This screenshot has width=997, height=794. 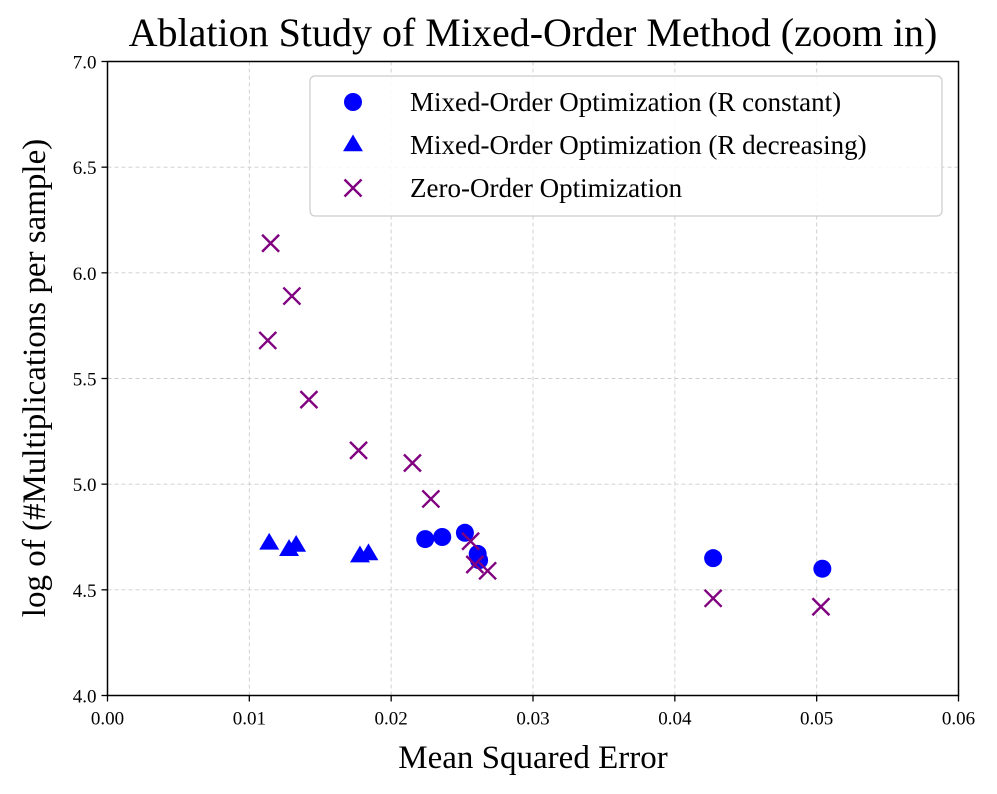 I want to click on legend-box, so click(x=626, y=146).